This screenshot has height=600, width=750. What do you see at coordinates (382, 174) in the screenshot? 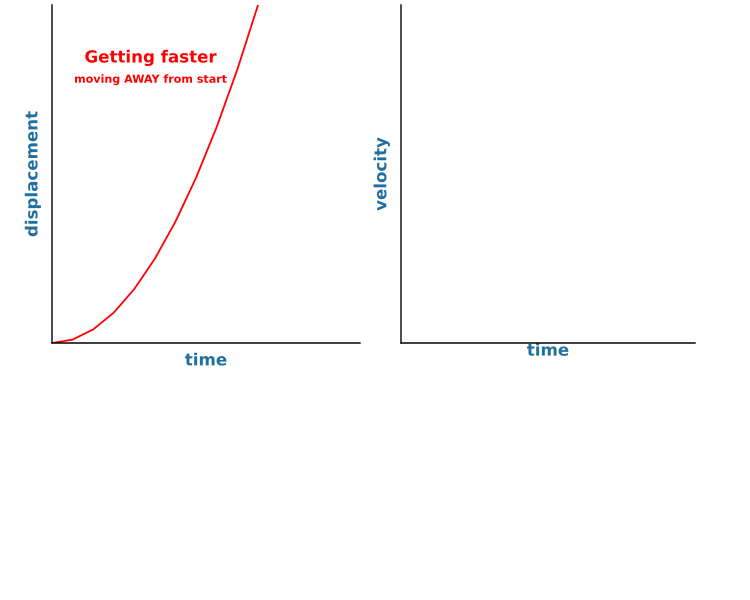
I see `text: velocity` at bounding box center [382, 174].